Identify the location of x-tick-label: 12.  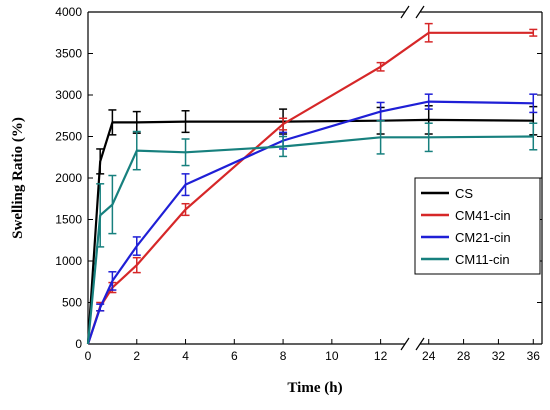
(381, 356).